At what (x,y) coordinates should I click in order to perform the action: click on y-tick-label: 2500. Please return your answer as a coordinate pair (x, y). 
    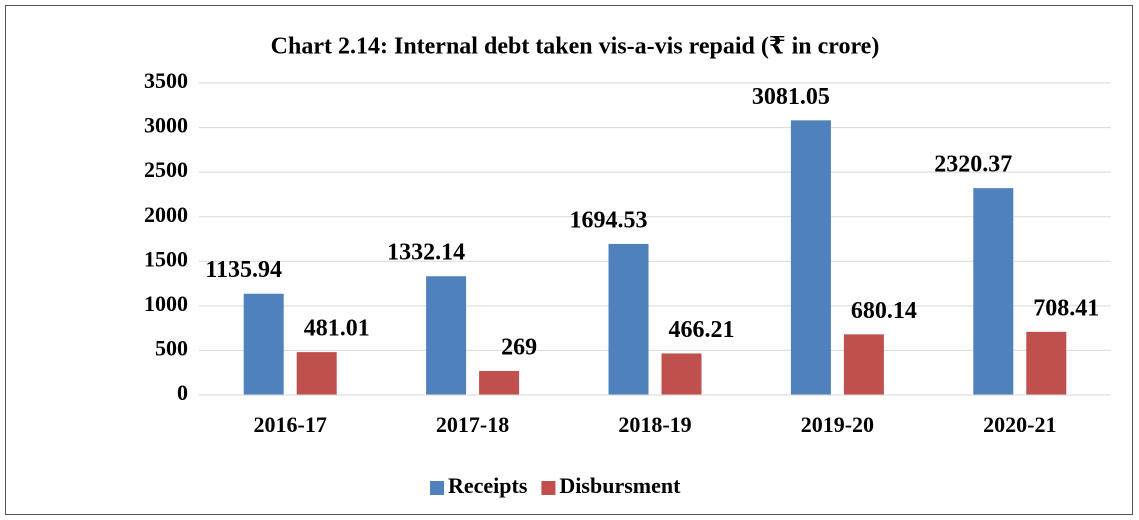
    Looking at the image, I should click on (166, 169).